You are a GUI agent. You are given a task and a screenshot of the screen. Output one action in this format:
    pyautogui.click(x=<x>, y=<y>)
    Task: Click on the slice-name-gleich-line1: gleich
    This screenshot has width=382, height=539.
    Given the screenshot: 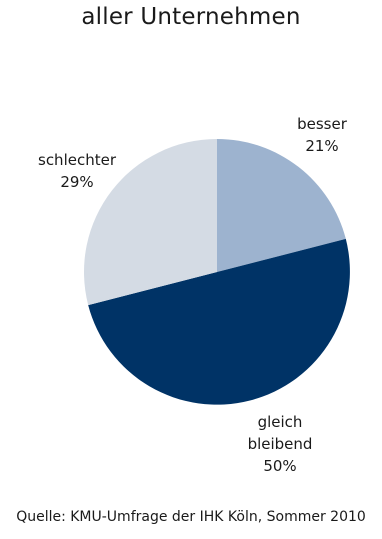 What is the action you would take?
    pyautogui.click(x=280, y=422)
    